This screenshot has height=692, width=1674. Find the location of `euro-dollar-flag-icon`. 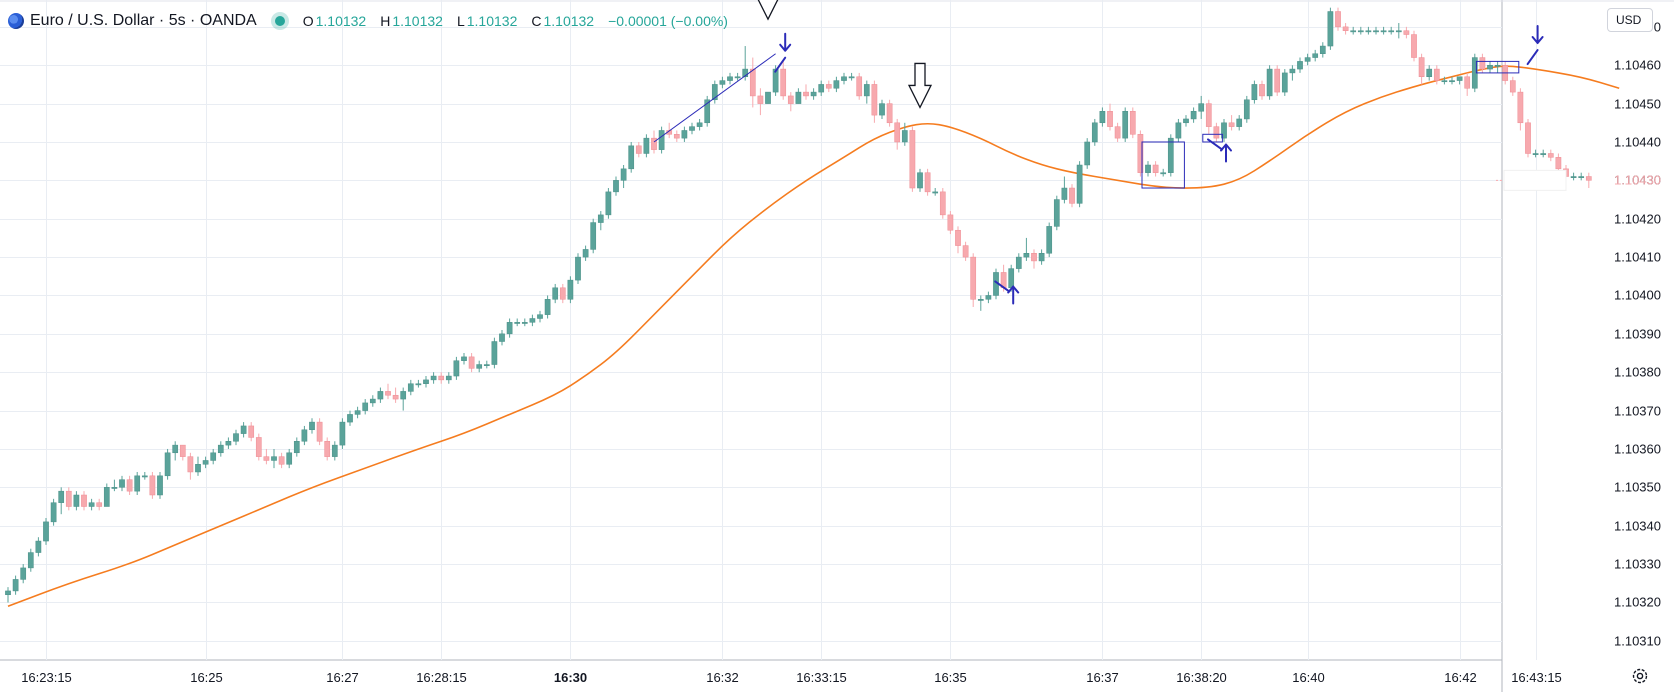

euro-dollar-flag-icon is located at coordinates (16, 21).